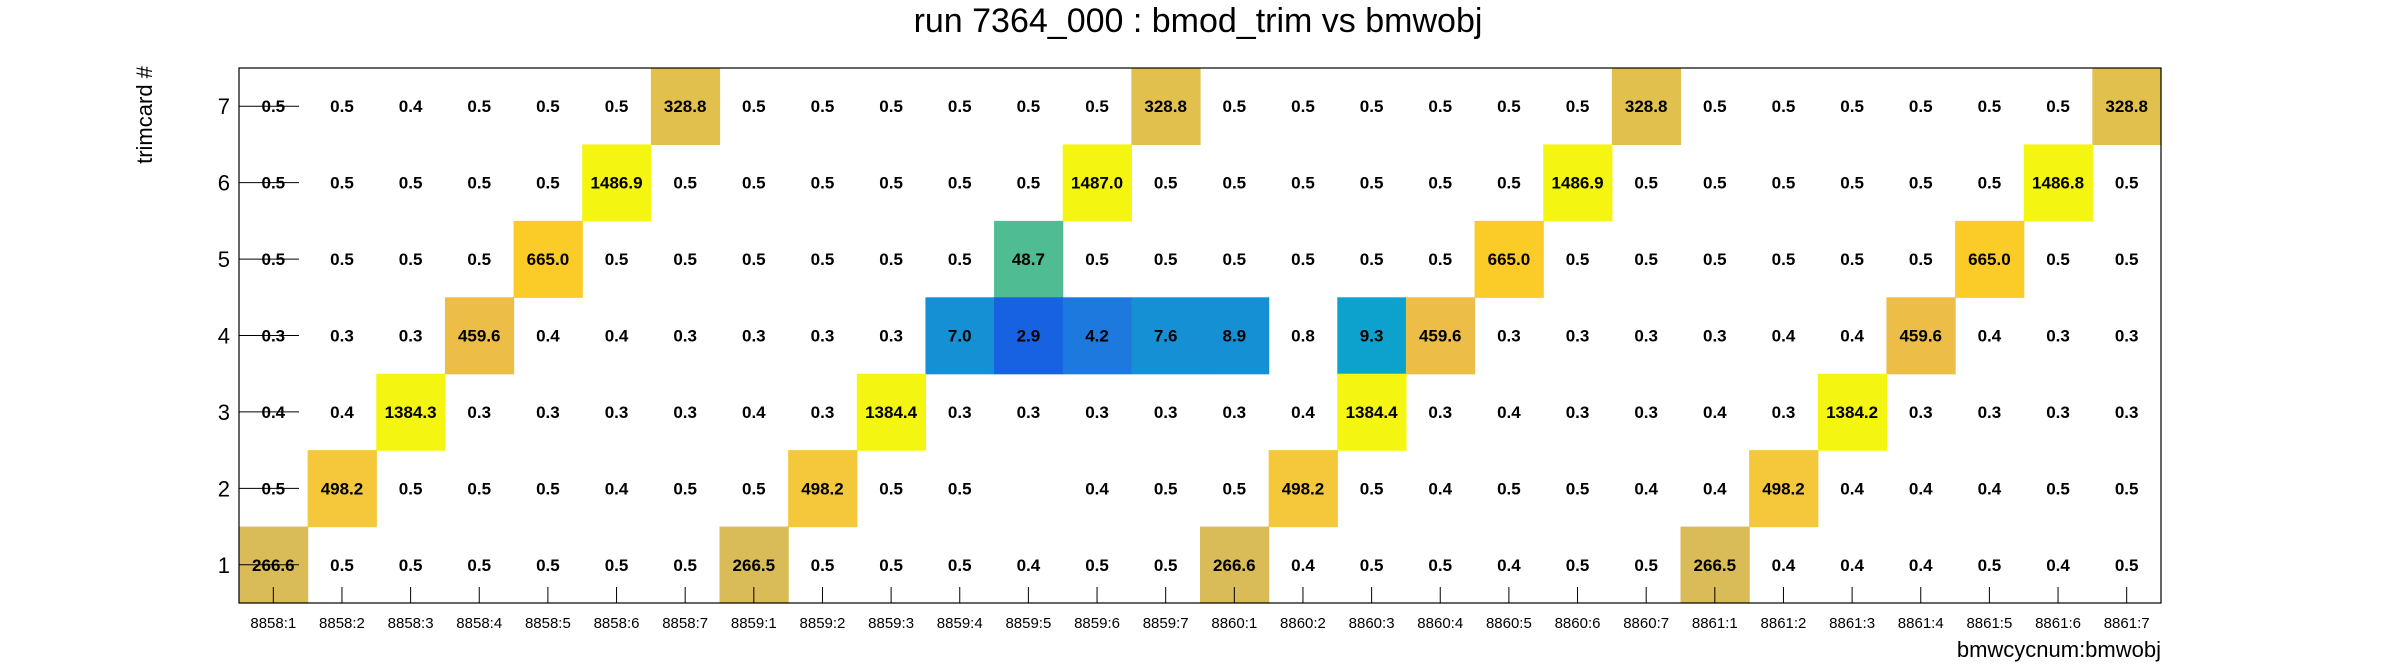 The height and width of the screenshot is (672, 2396). Describe the element at coordinates (1198, 21) in the screenshot. I see `chart-title: run 7364_000 : bmod_trim vs bmwobj` at that location.